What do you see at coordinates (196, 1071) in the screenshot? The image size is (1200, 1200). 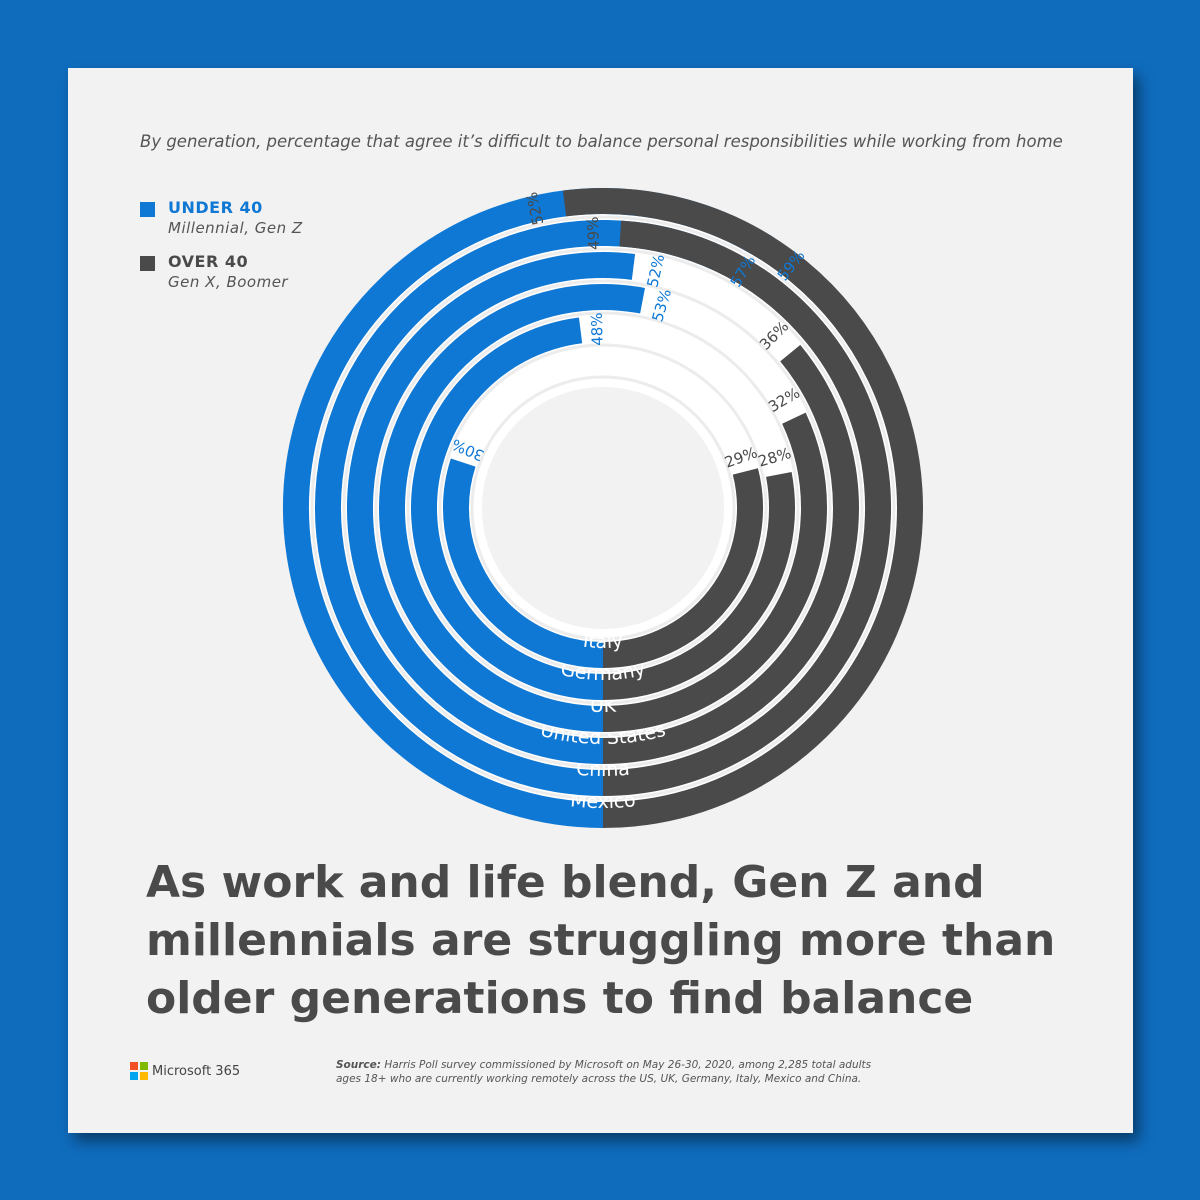 I see `brand-name: Microsoft 365` at bounding box center [196, 1071].